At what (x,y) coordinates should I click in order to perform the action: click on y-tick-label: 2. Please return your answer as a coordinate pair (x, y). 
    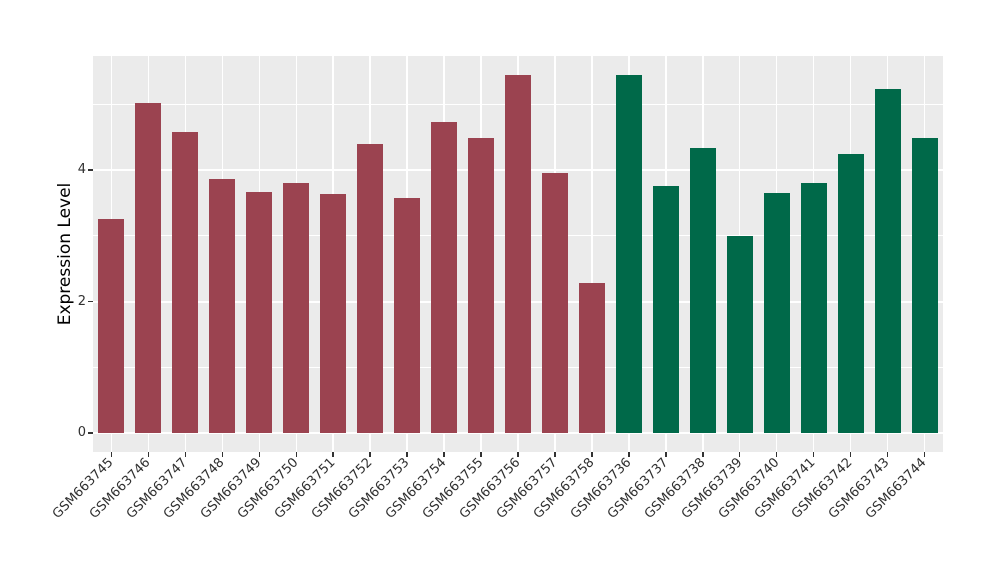
    Looking at the image, I should click on (81, 301).